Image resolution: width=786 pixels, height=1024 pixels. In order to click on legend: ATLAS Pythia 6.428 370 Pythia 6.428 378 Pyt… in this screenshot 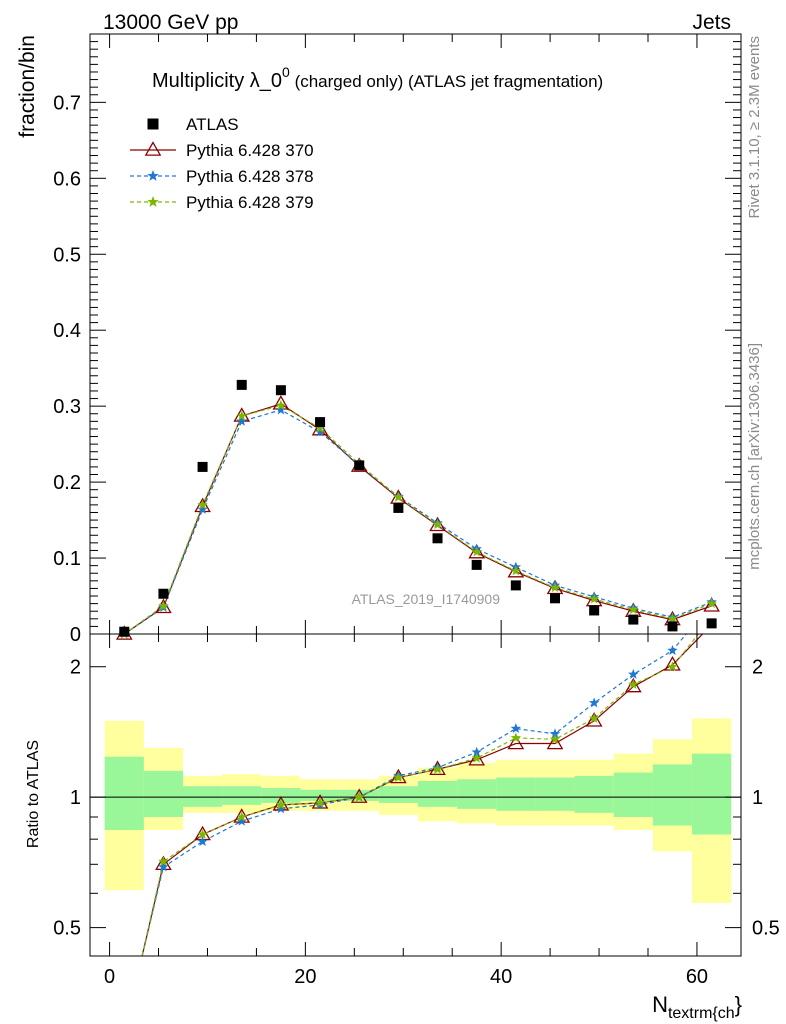, I will do `click(222, 163)`.